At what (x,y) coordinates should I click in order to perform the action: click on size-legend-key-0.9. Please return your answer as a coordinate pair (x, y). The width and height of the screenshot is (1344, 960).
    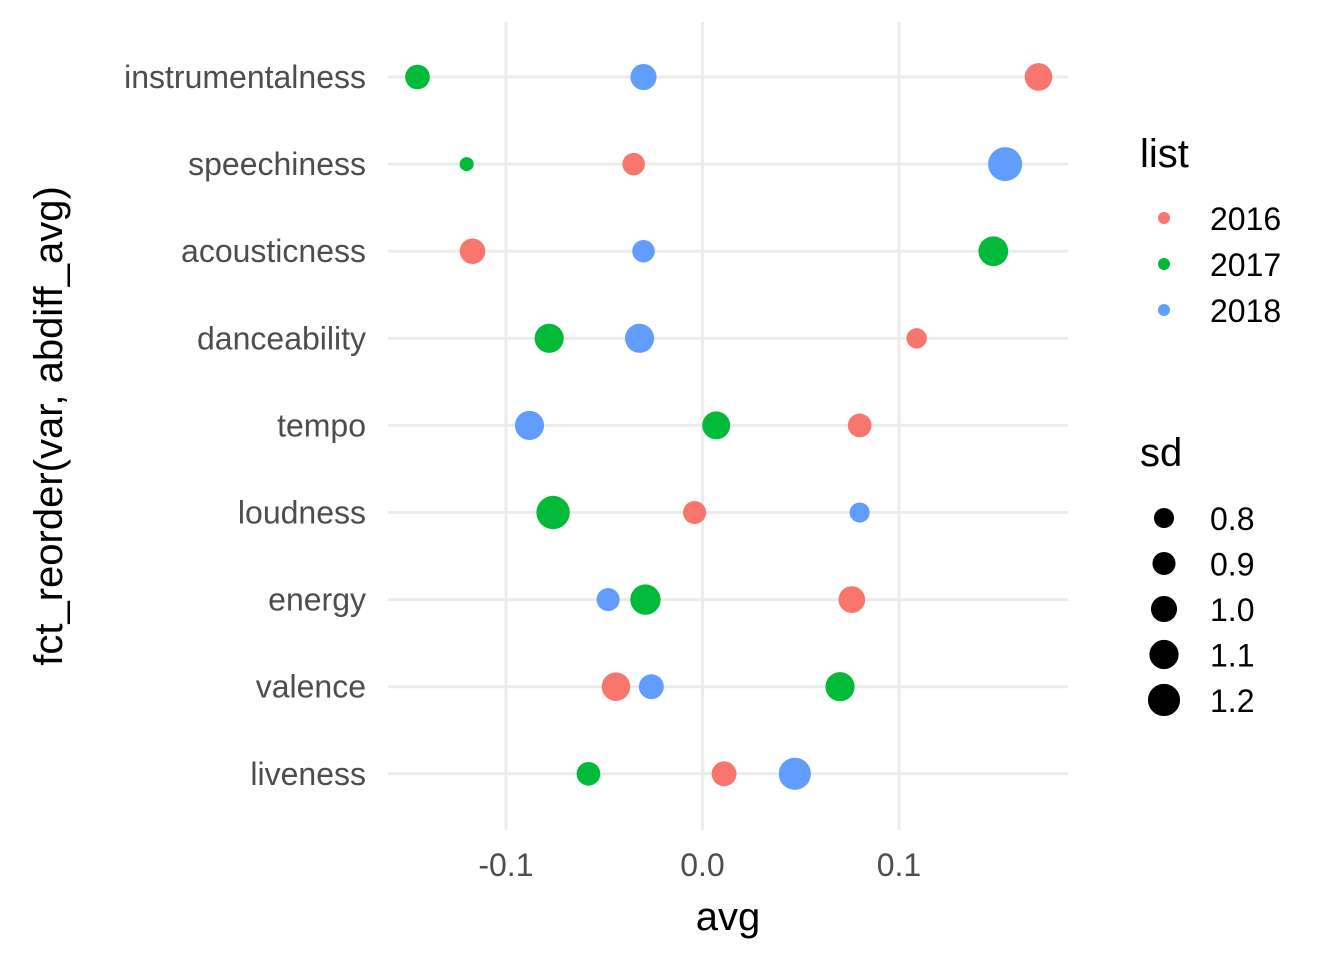
    Looking at the image, I should click on (1164, 563).